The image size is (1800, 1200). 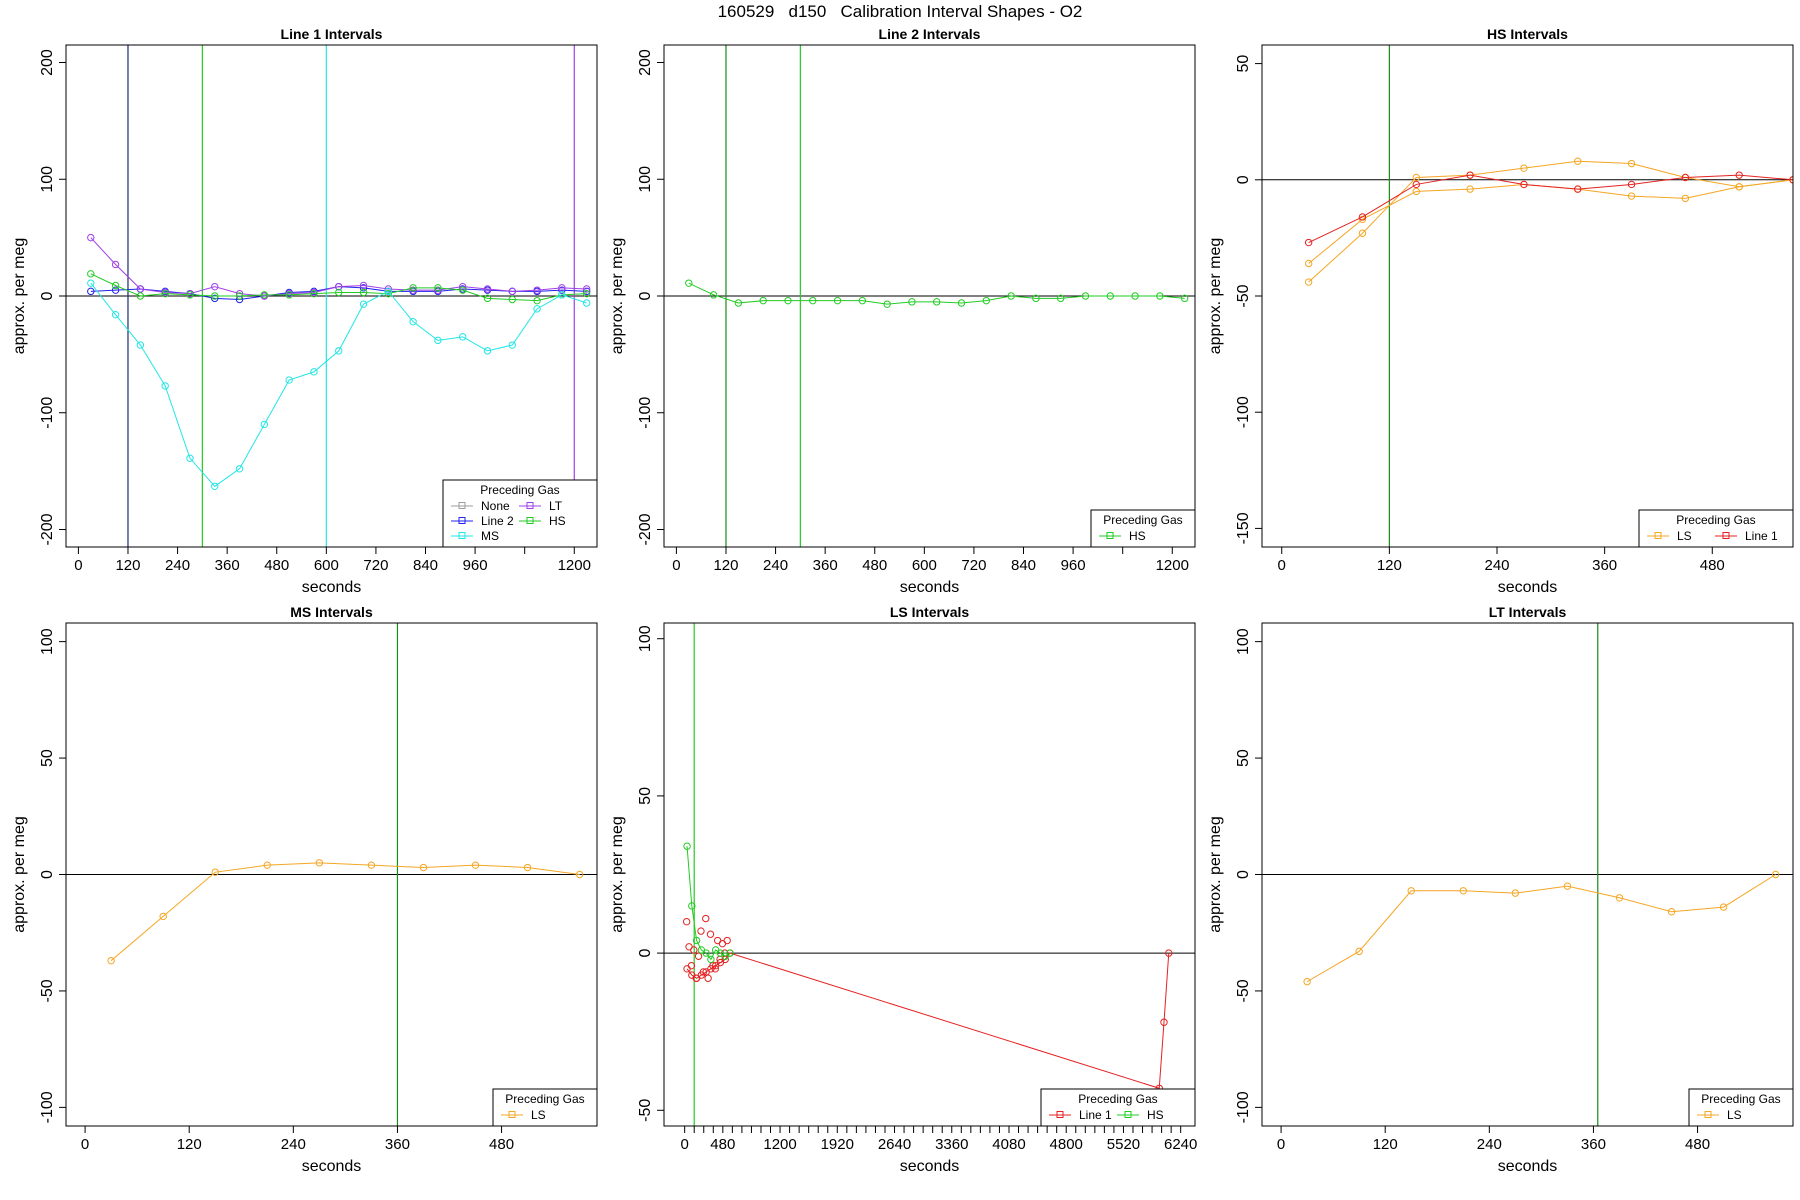 I want to click on x-tick-label: 6240, so click(x=1180, y=1144).